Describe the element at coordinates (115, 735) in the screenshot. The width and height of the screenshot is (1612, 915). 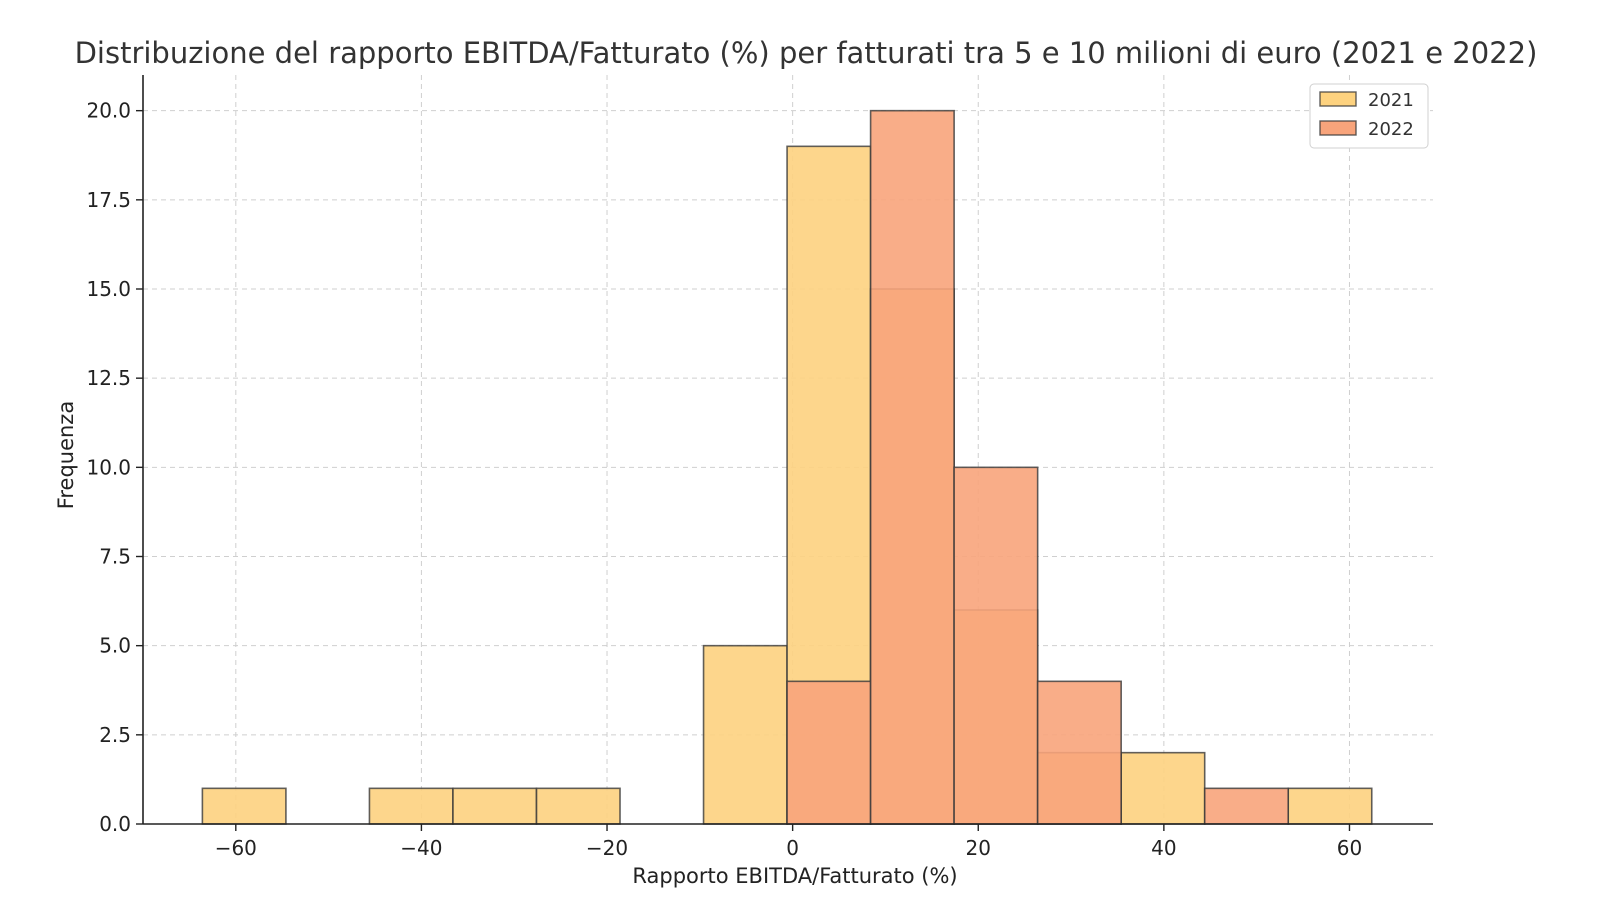
I see `y-tick-label: 2.5` at that location.